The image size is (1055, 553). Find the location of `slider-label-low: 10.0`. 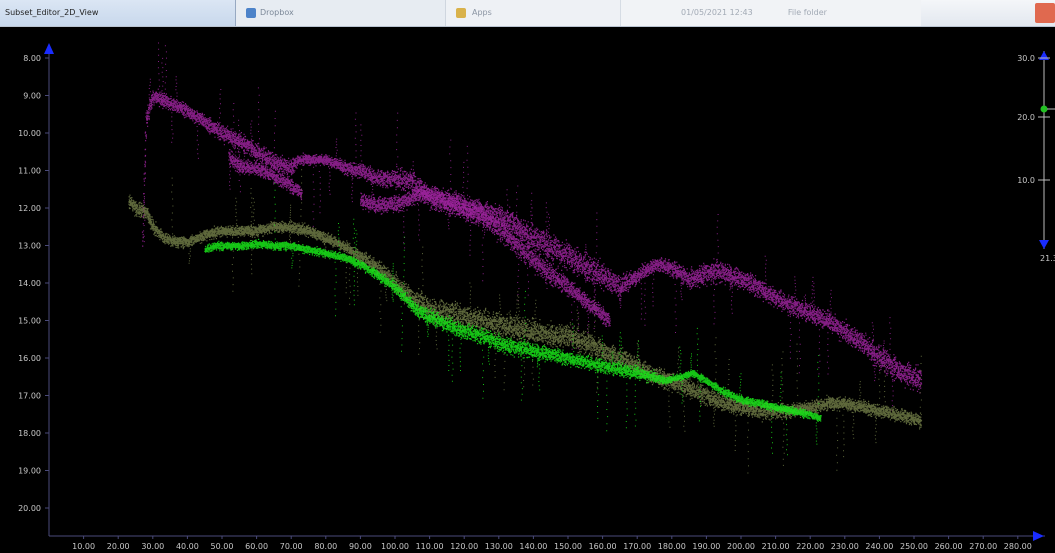

slider-label-low: 10.0 is located at coordinates (1026, 180).